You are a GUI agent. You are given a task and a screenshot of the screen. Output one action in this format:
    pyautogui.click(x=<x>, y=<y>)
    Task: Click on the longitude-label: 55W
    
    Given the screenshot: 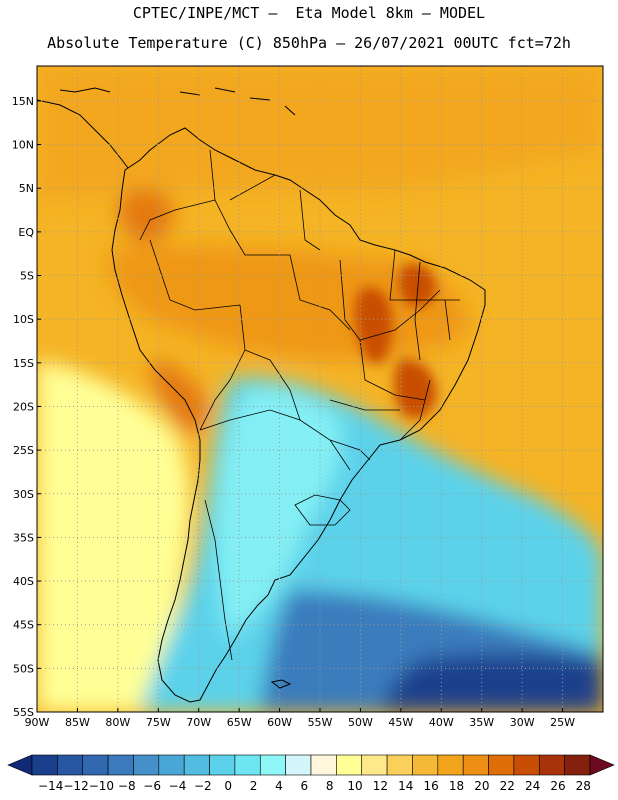 What is the action you would take?
    pyautogui.click(x=320, y=722)
    